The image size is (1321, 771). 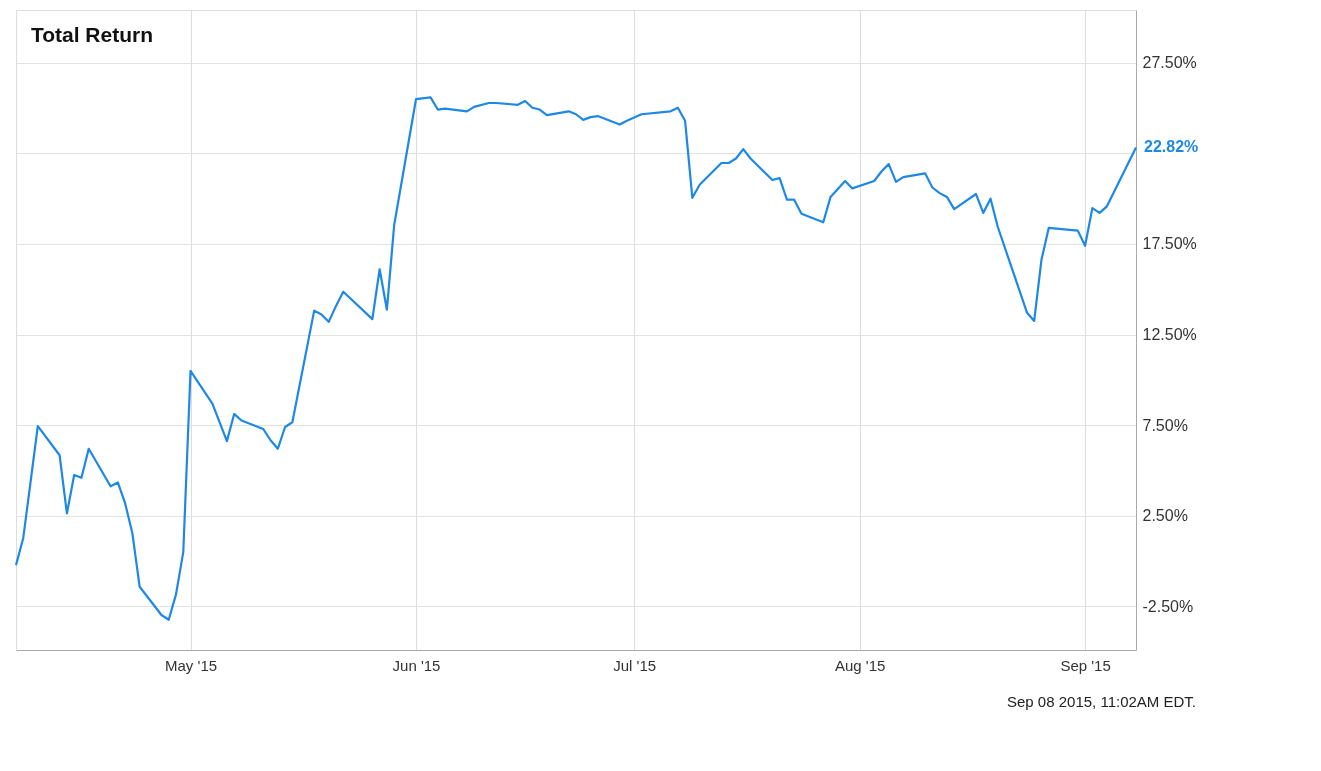 What do you see at coordinates (1101, 701) in the screenshot?
I see `text: Sep 08 2015, 11:02AM EDT.` at bounding box center [1101, 701].